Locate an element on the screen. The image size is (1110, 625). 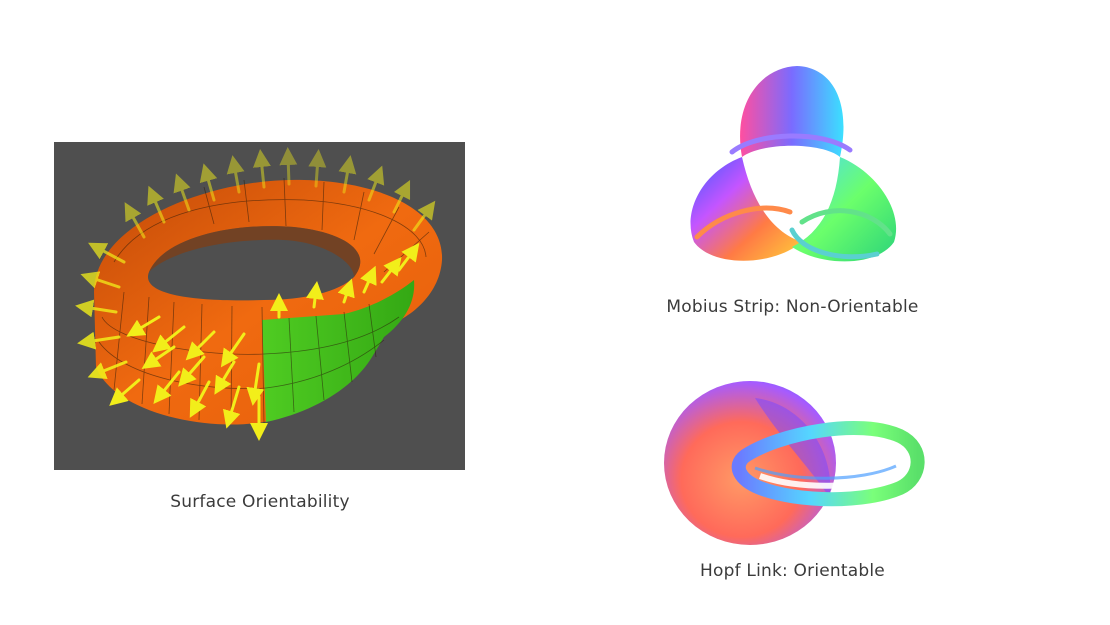
hopf-ring-b is located at coordinates (828, 464).